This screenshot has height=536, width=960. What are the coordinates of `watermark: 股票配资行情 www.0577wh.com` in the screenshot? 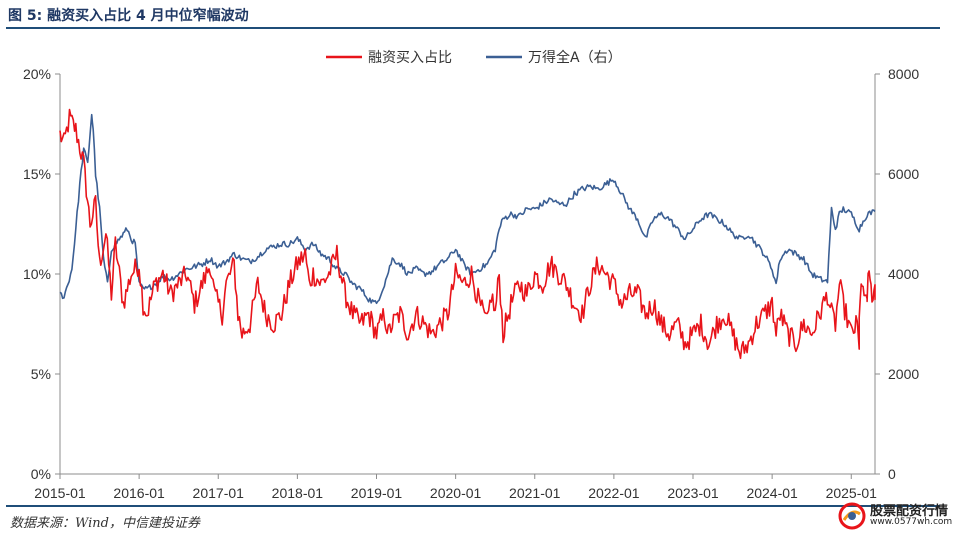 It's located at (897, 516).